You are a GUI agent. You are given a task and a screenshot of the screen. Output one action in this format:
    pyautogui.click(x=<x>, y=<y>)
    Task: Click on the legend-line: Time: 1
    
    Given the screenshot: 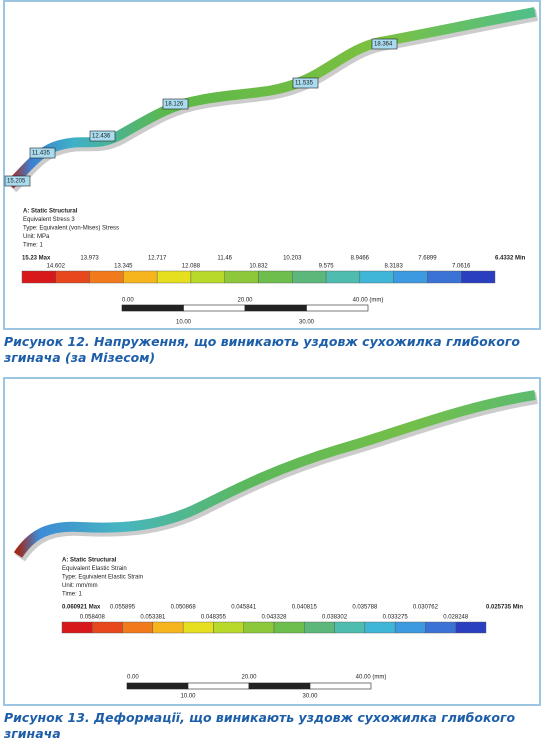 What is the action you would take?
    pyautogui.click(x=33, y=246)
    